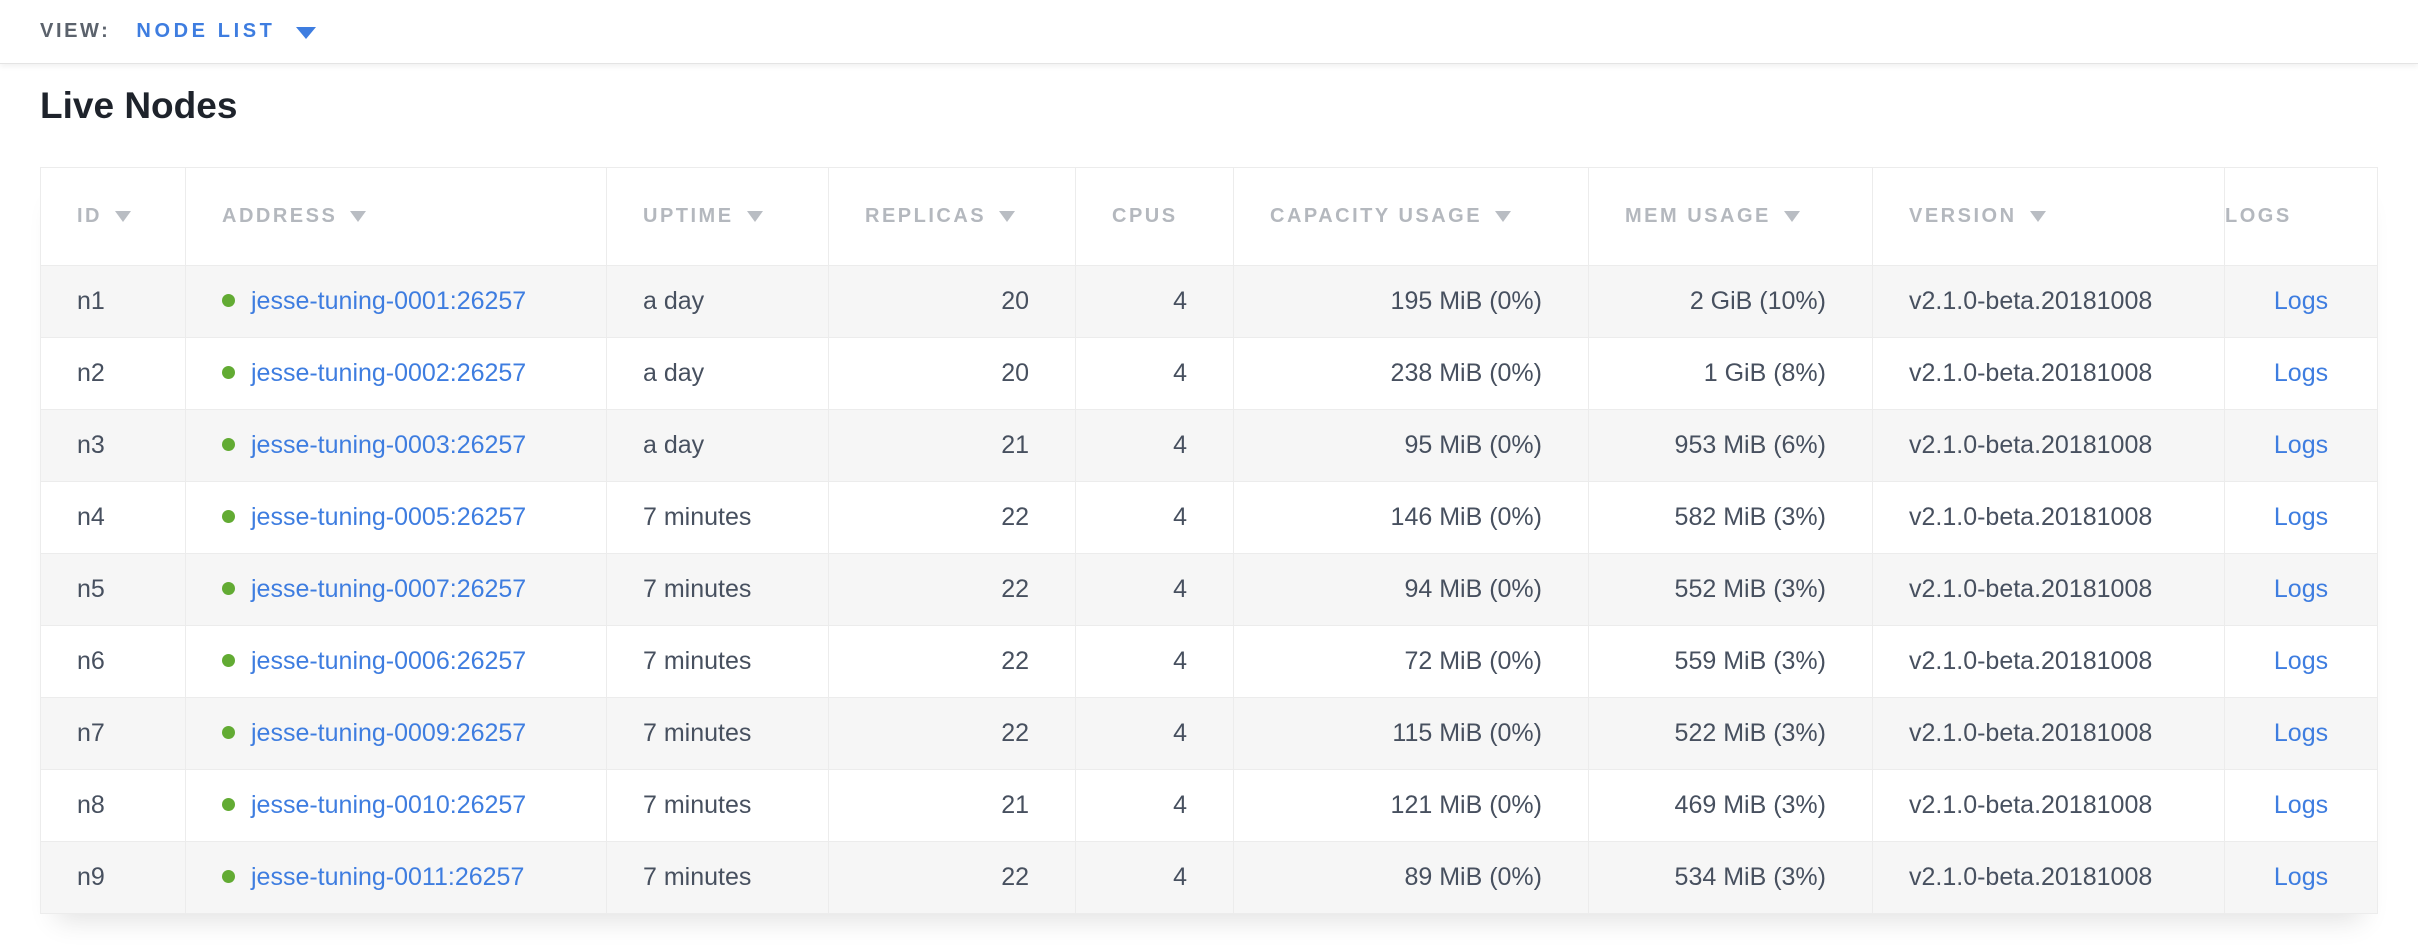 This screenshot has width=2418, height=946. What do you see at coordinates (389, 373) in the screenshot?
I see `node-address-link: jesse-tuning-0002:26257` at bounding box center [389, 373].